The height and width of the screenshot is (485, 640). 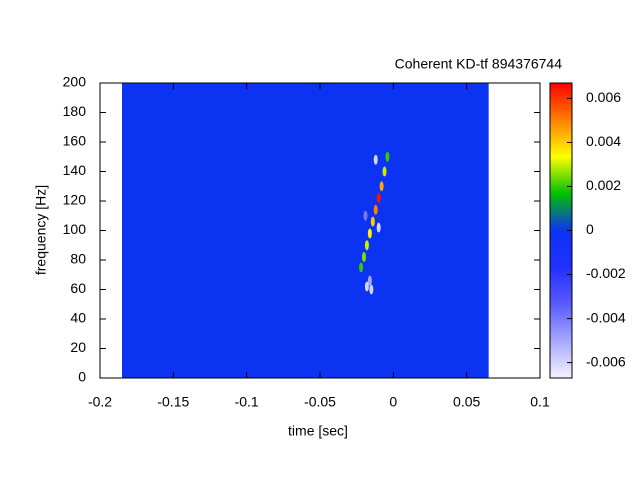 What do you see at coordinates (75, 200) in the screenshot?
I see `y-tick-label: 120` at bounding box center [75, 200].